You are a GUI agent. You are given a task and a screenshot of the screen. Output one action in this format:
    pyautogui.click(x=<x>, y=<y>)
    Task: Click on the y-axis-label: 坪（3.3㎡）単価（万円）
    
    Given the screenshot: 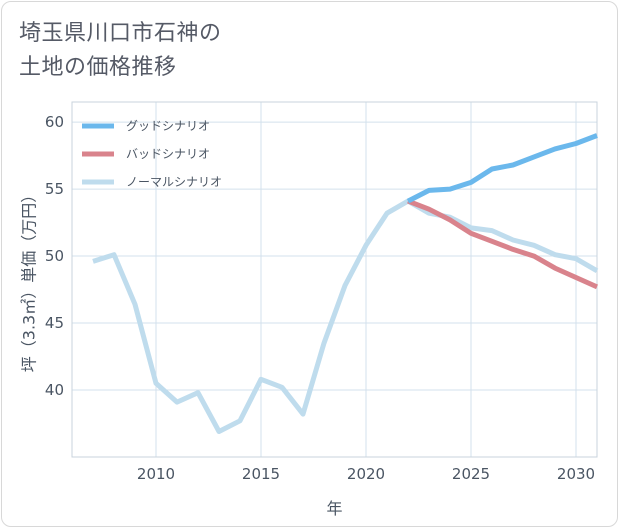 What is the action you would take?
    pyautogui.click(x=29, y=279)
    